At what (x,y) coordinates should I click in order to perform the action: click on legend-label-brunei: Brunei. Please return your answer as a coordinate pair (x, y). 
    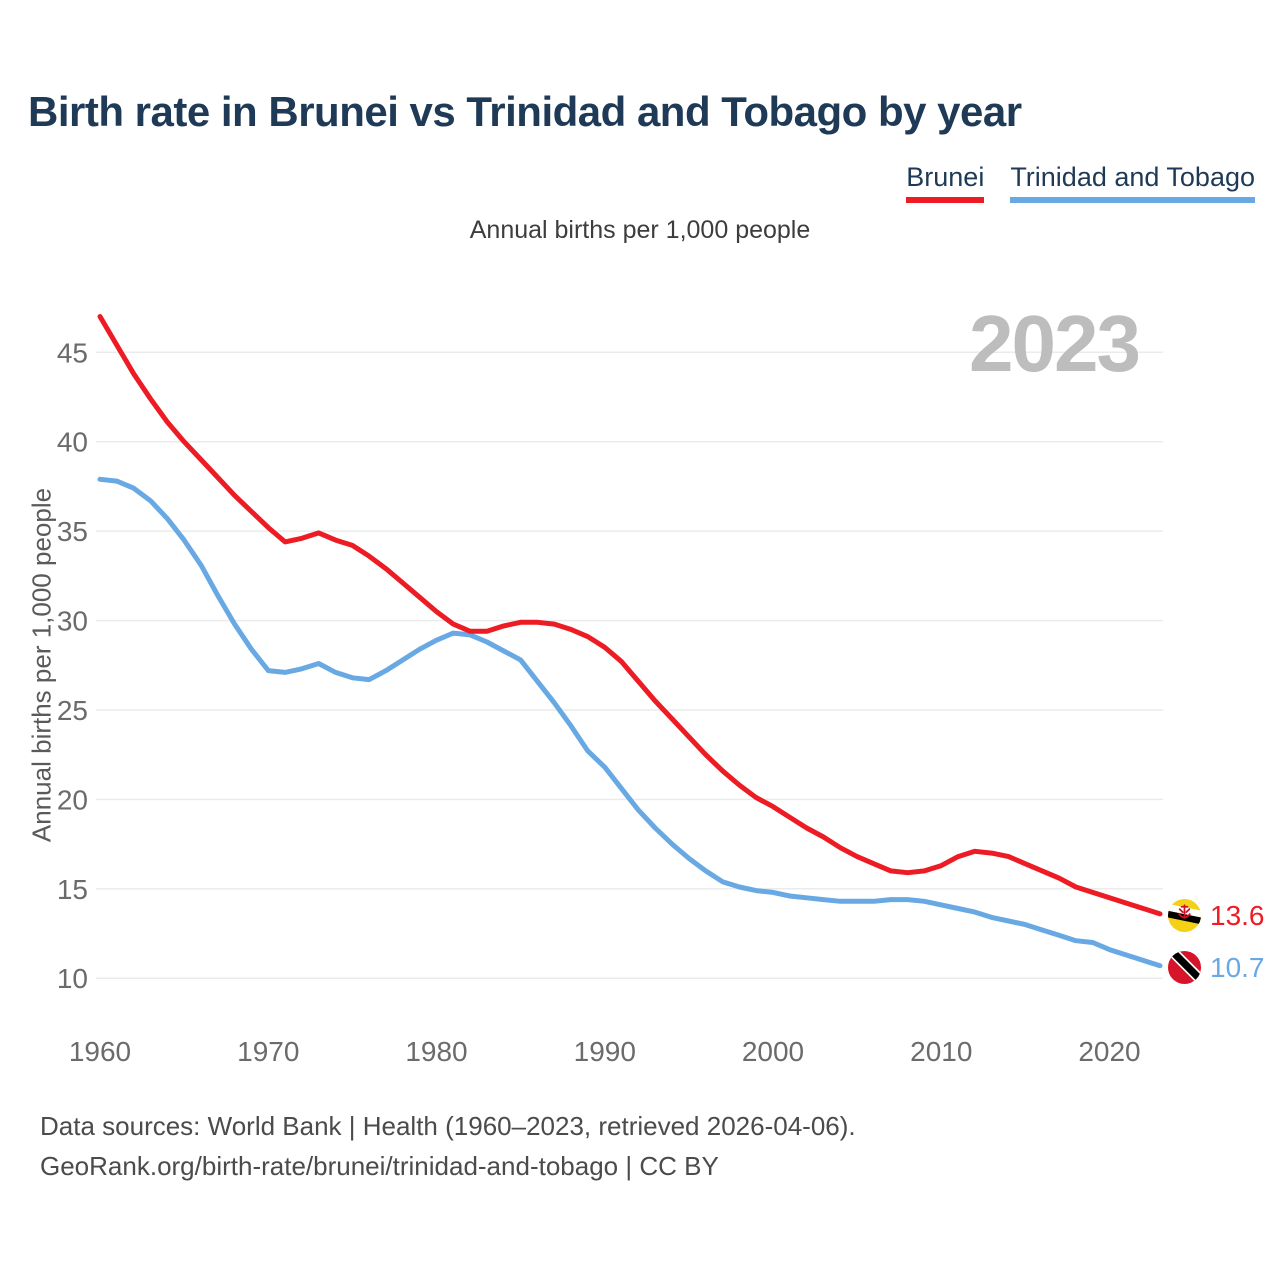
    Looking at the image, I should click on (945, 177).